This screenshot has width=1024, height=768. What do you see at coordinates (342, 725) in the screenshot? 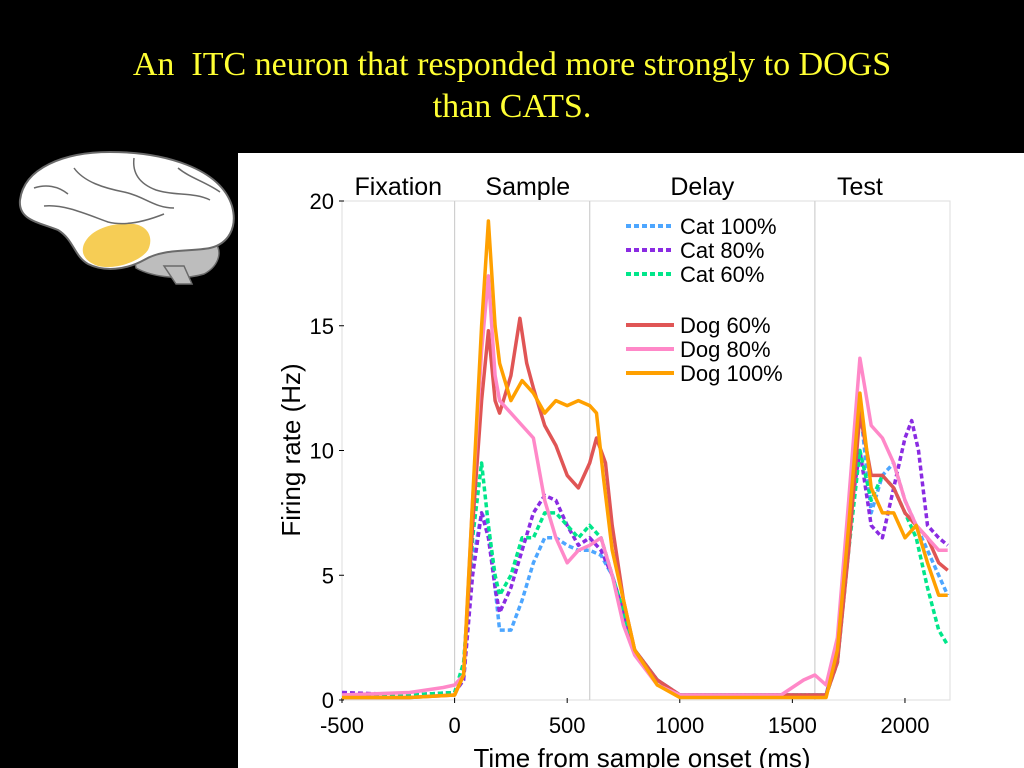
I see `x-tick-label: -500` at bounding box center [342, 725].